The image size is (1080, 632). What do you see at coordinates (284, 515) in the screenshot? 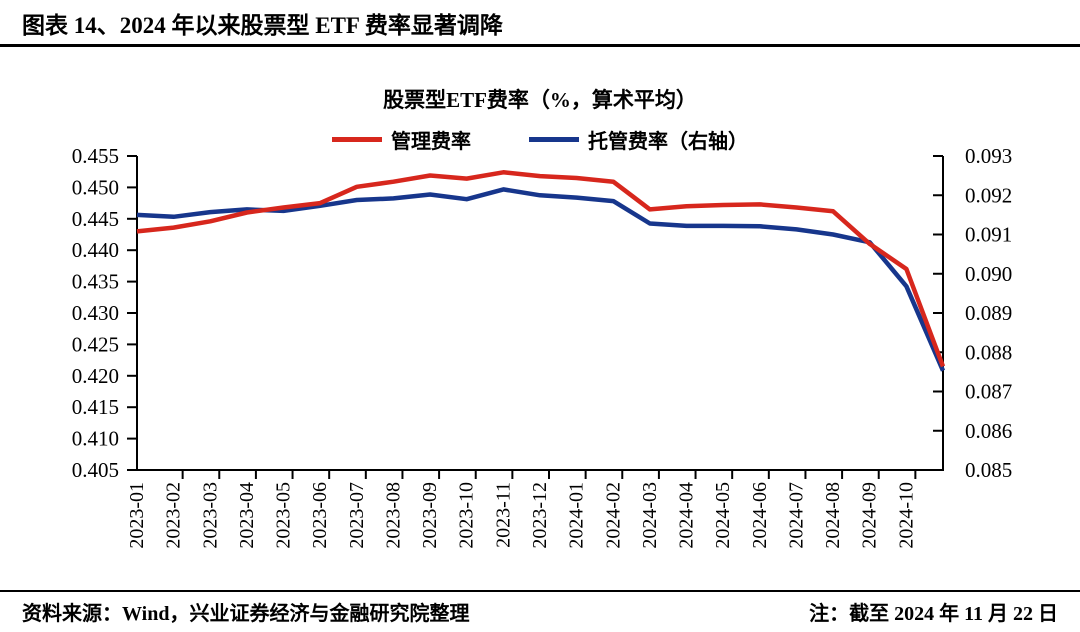
I see `x-axis-tick-label: 2023-05` at bounding box center [284, 515].